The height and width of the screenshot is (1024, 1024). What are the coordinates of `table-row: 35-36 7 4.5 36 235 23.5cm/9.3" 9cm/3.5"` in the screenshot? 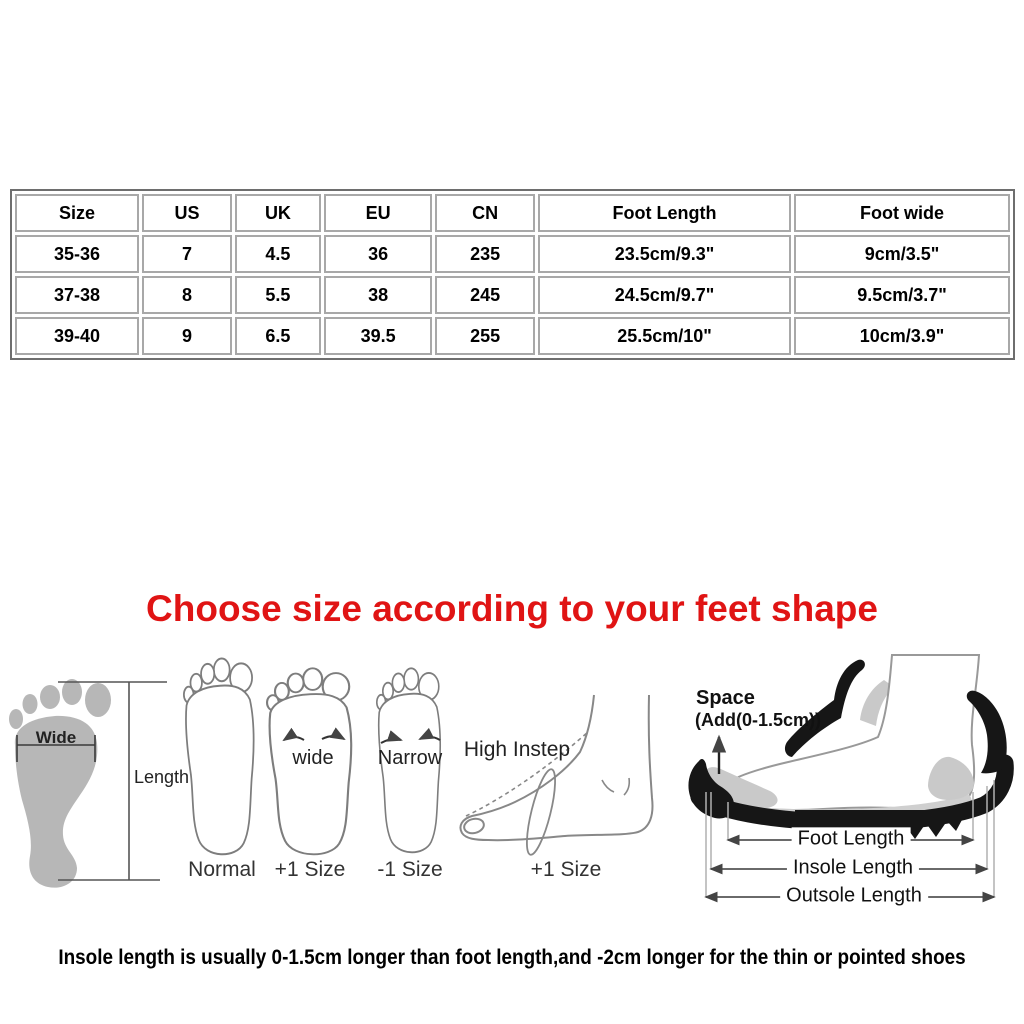 It's located at (512, 254).